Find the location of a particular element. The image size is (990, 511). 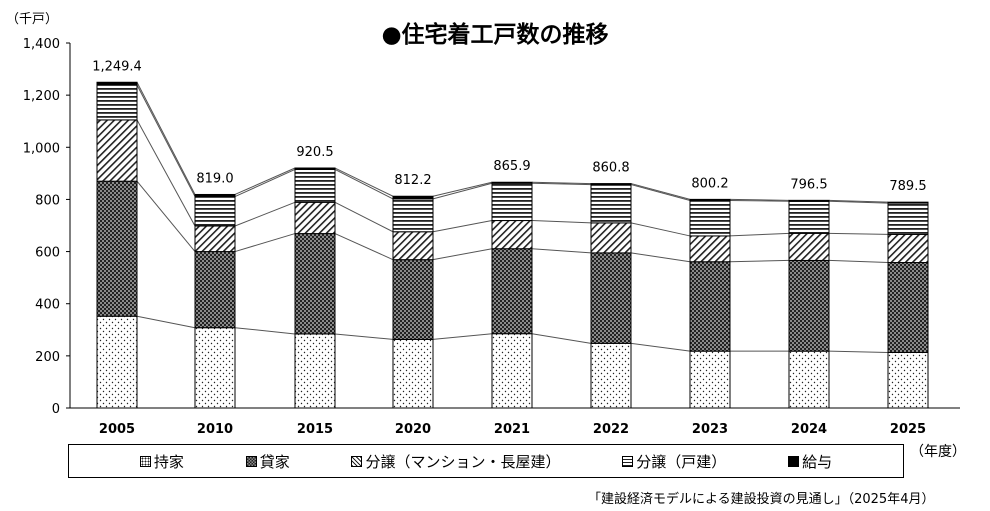

total-data-label: 800.2 is located at coordinates (709, 183).